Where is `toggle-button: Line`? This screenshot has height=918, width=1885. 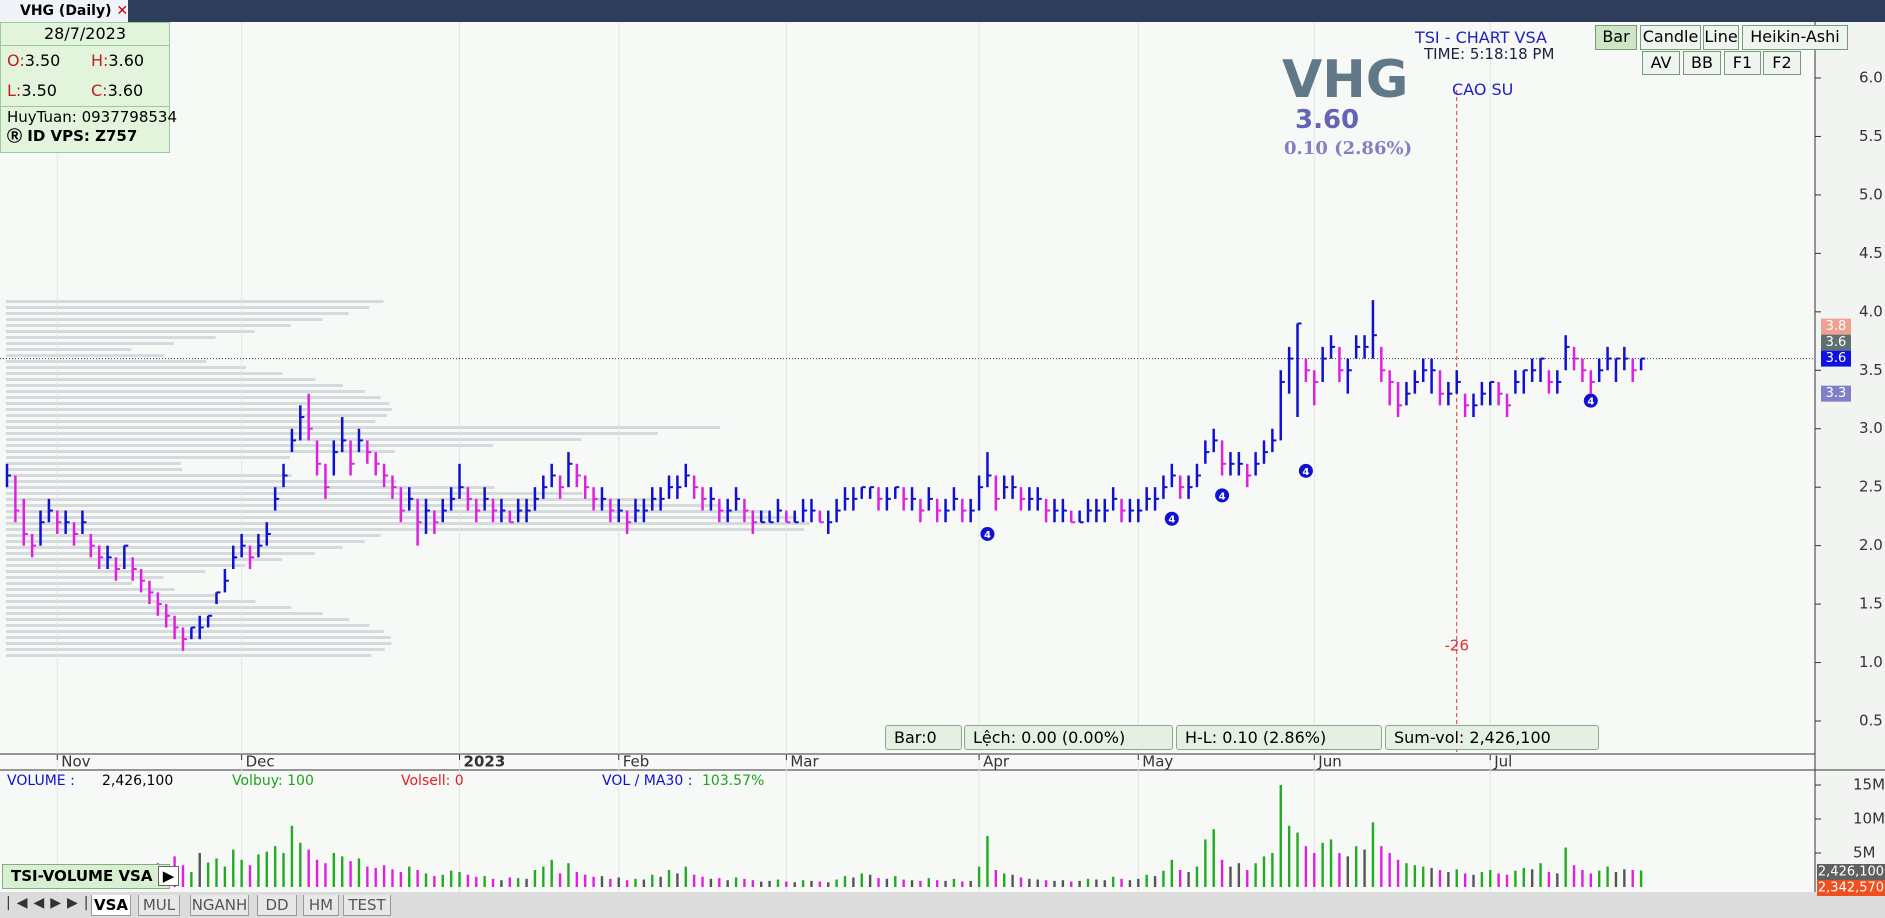
toggle-button: Line is located at coordinates (1721, 37).